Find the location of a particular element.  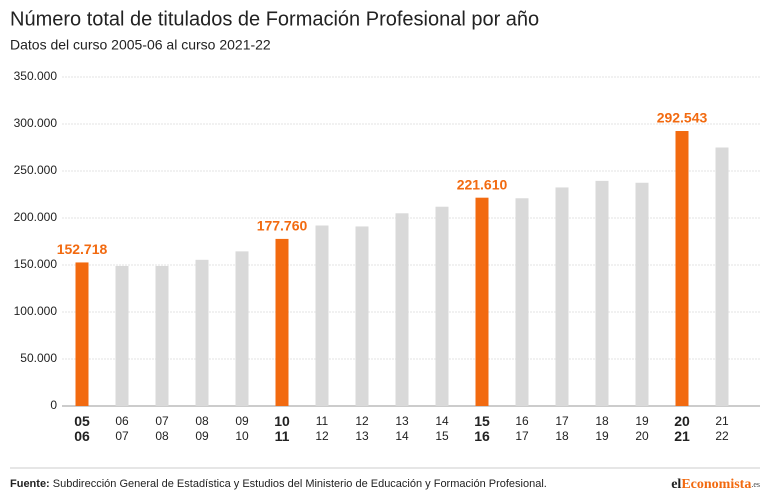

x-tick-label: 07 08 is located at coordinates (162, 428).